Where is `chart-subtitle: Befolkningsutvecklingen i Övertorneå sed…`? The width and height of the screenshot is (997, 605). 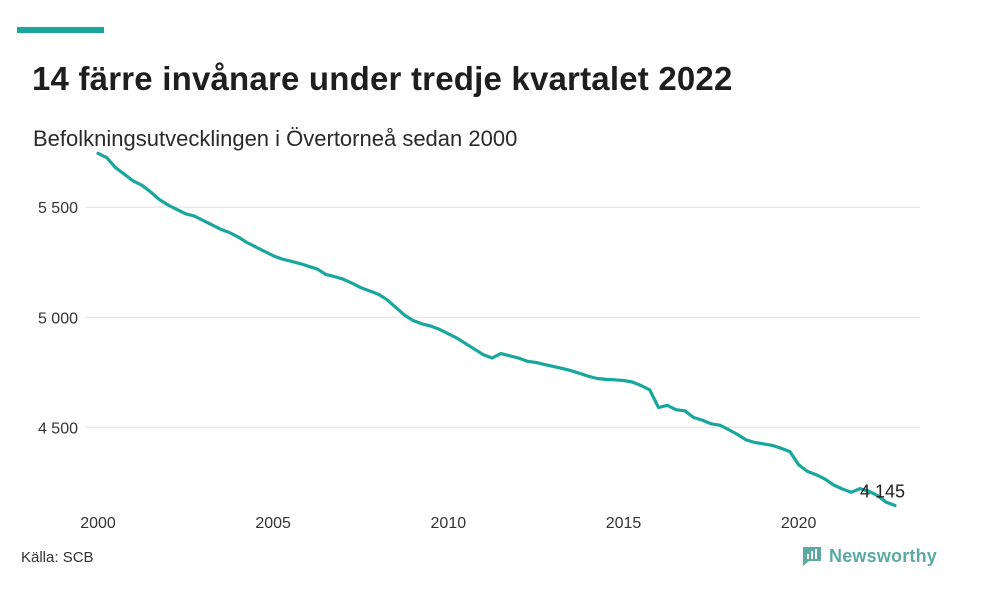 chart-subtitle: Befolkningsutvecklingen i Övertorneå sed… is located at coordinates (275, 138).